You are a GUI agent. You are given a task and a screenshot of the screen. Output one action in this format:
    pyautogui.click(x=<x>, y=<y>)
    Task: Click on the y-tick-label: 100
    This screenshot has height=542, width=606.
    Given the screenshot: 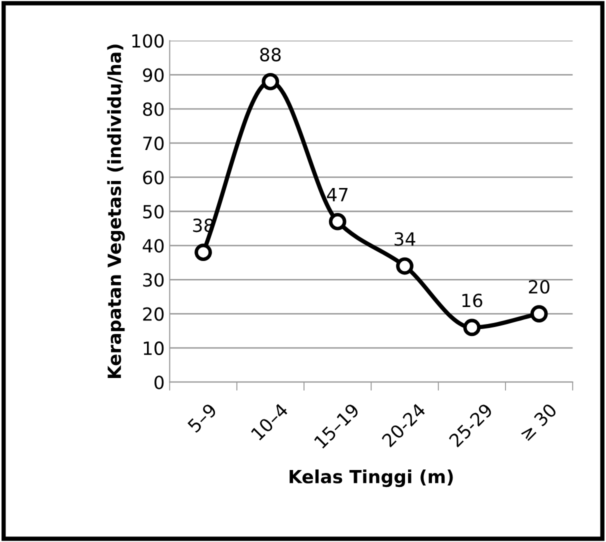 What is the action you would take?
    pyautogui.click(x=148, y=41)
    